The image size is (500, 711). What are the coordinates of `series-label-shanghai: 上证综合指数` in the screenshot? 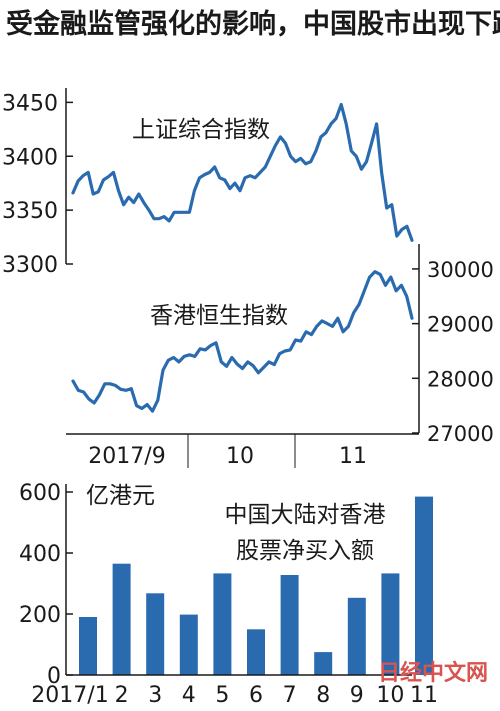 It's located at (201, 130).